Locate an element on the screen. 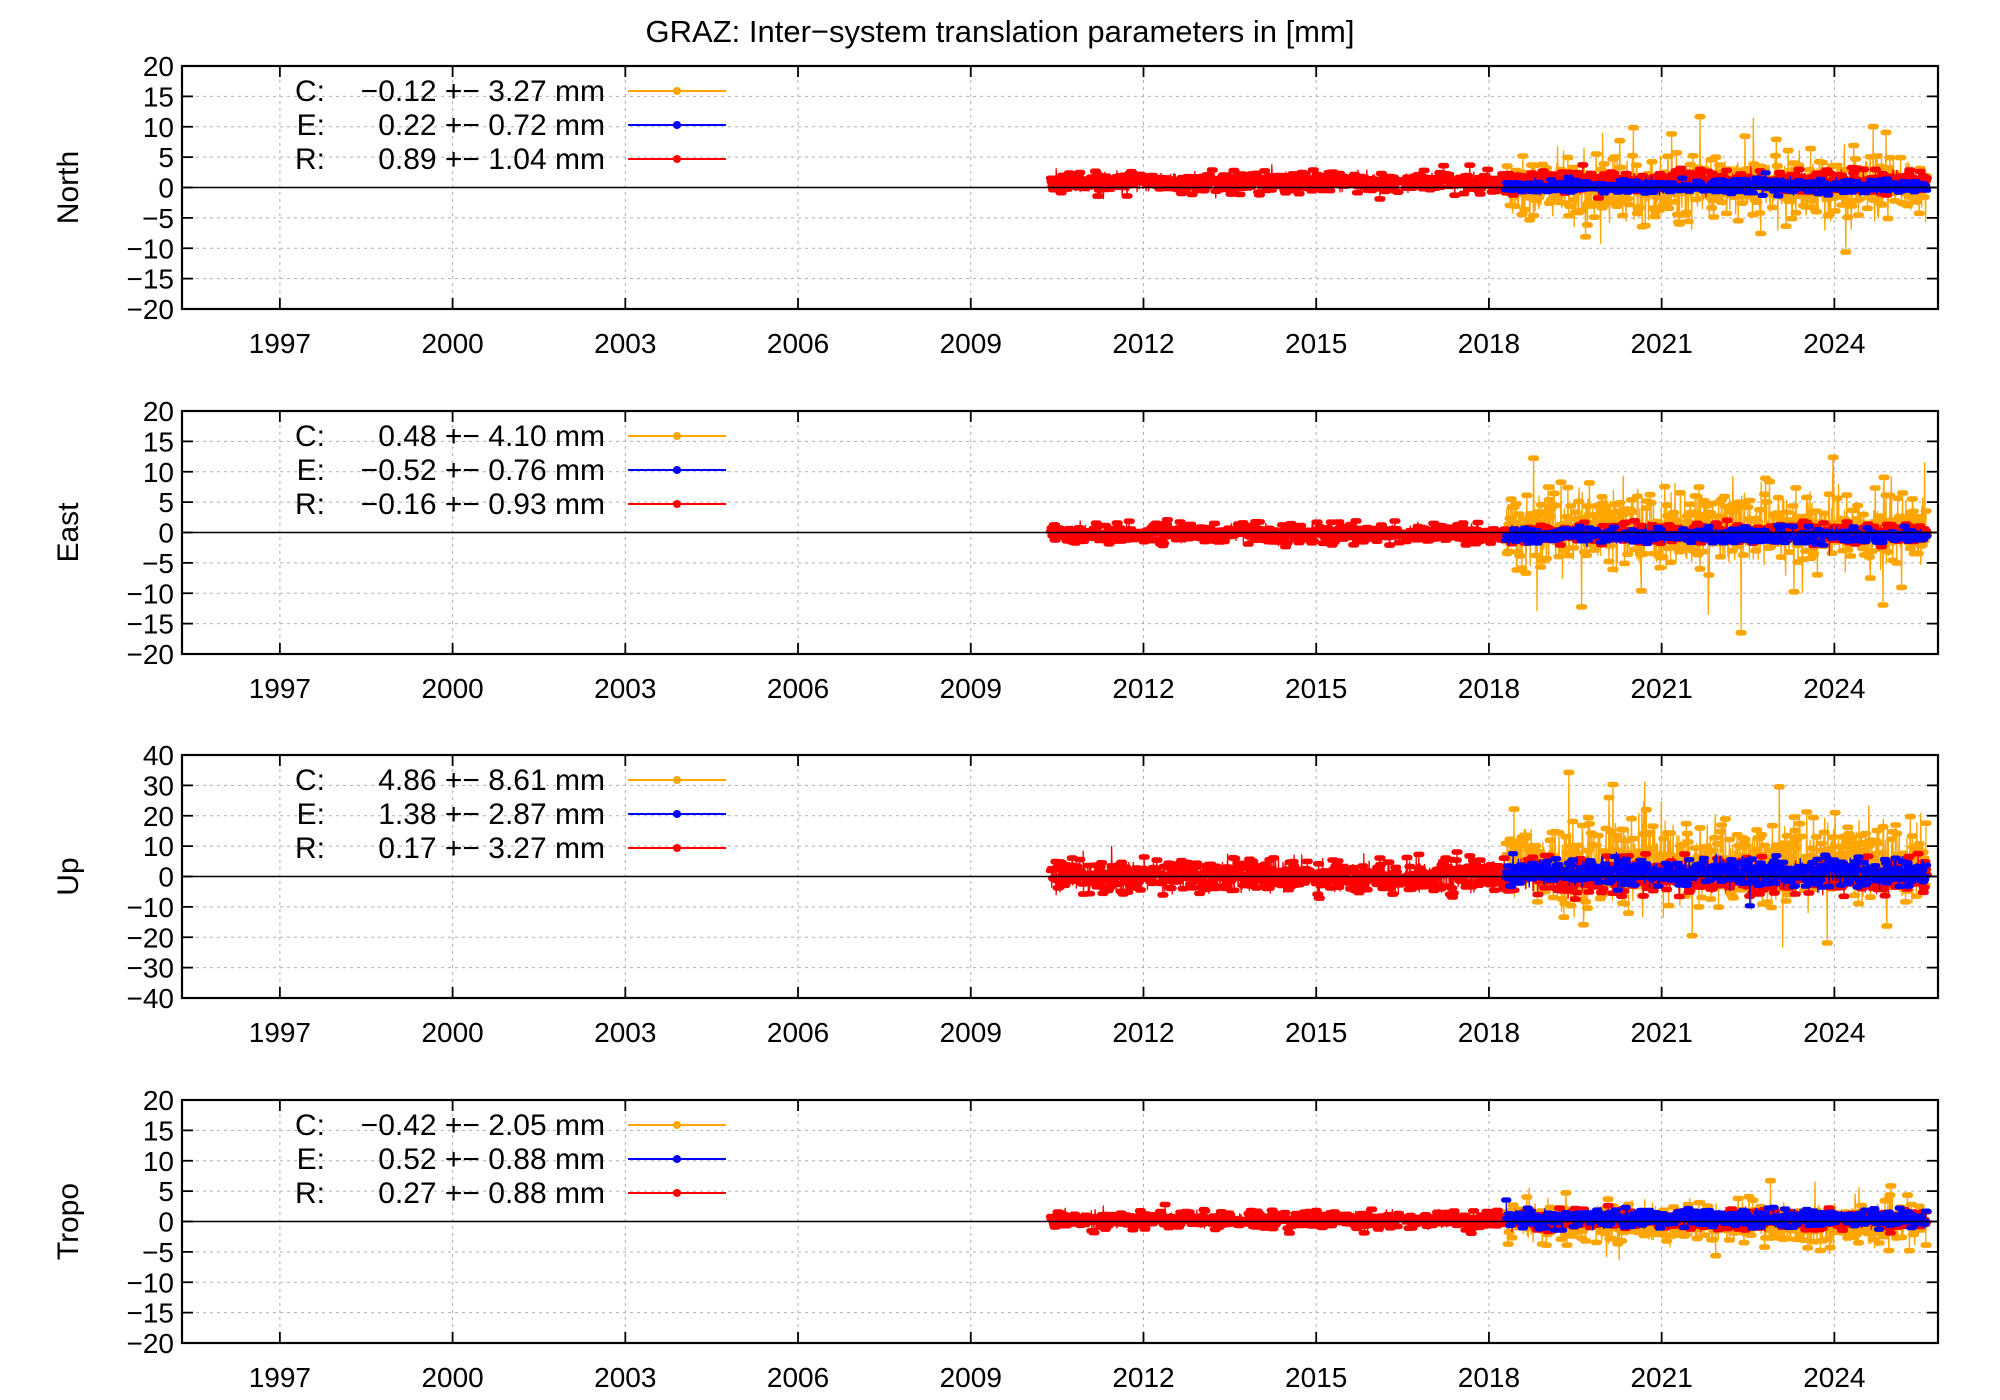 The image size is (2000, 1400). legend-stats-C: −0.12 +− 3.27 mm is located at coordinates (483, 91).